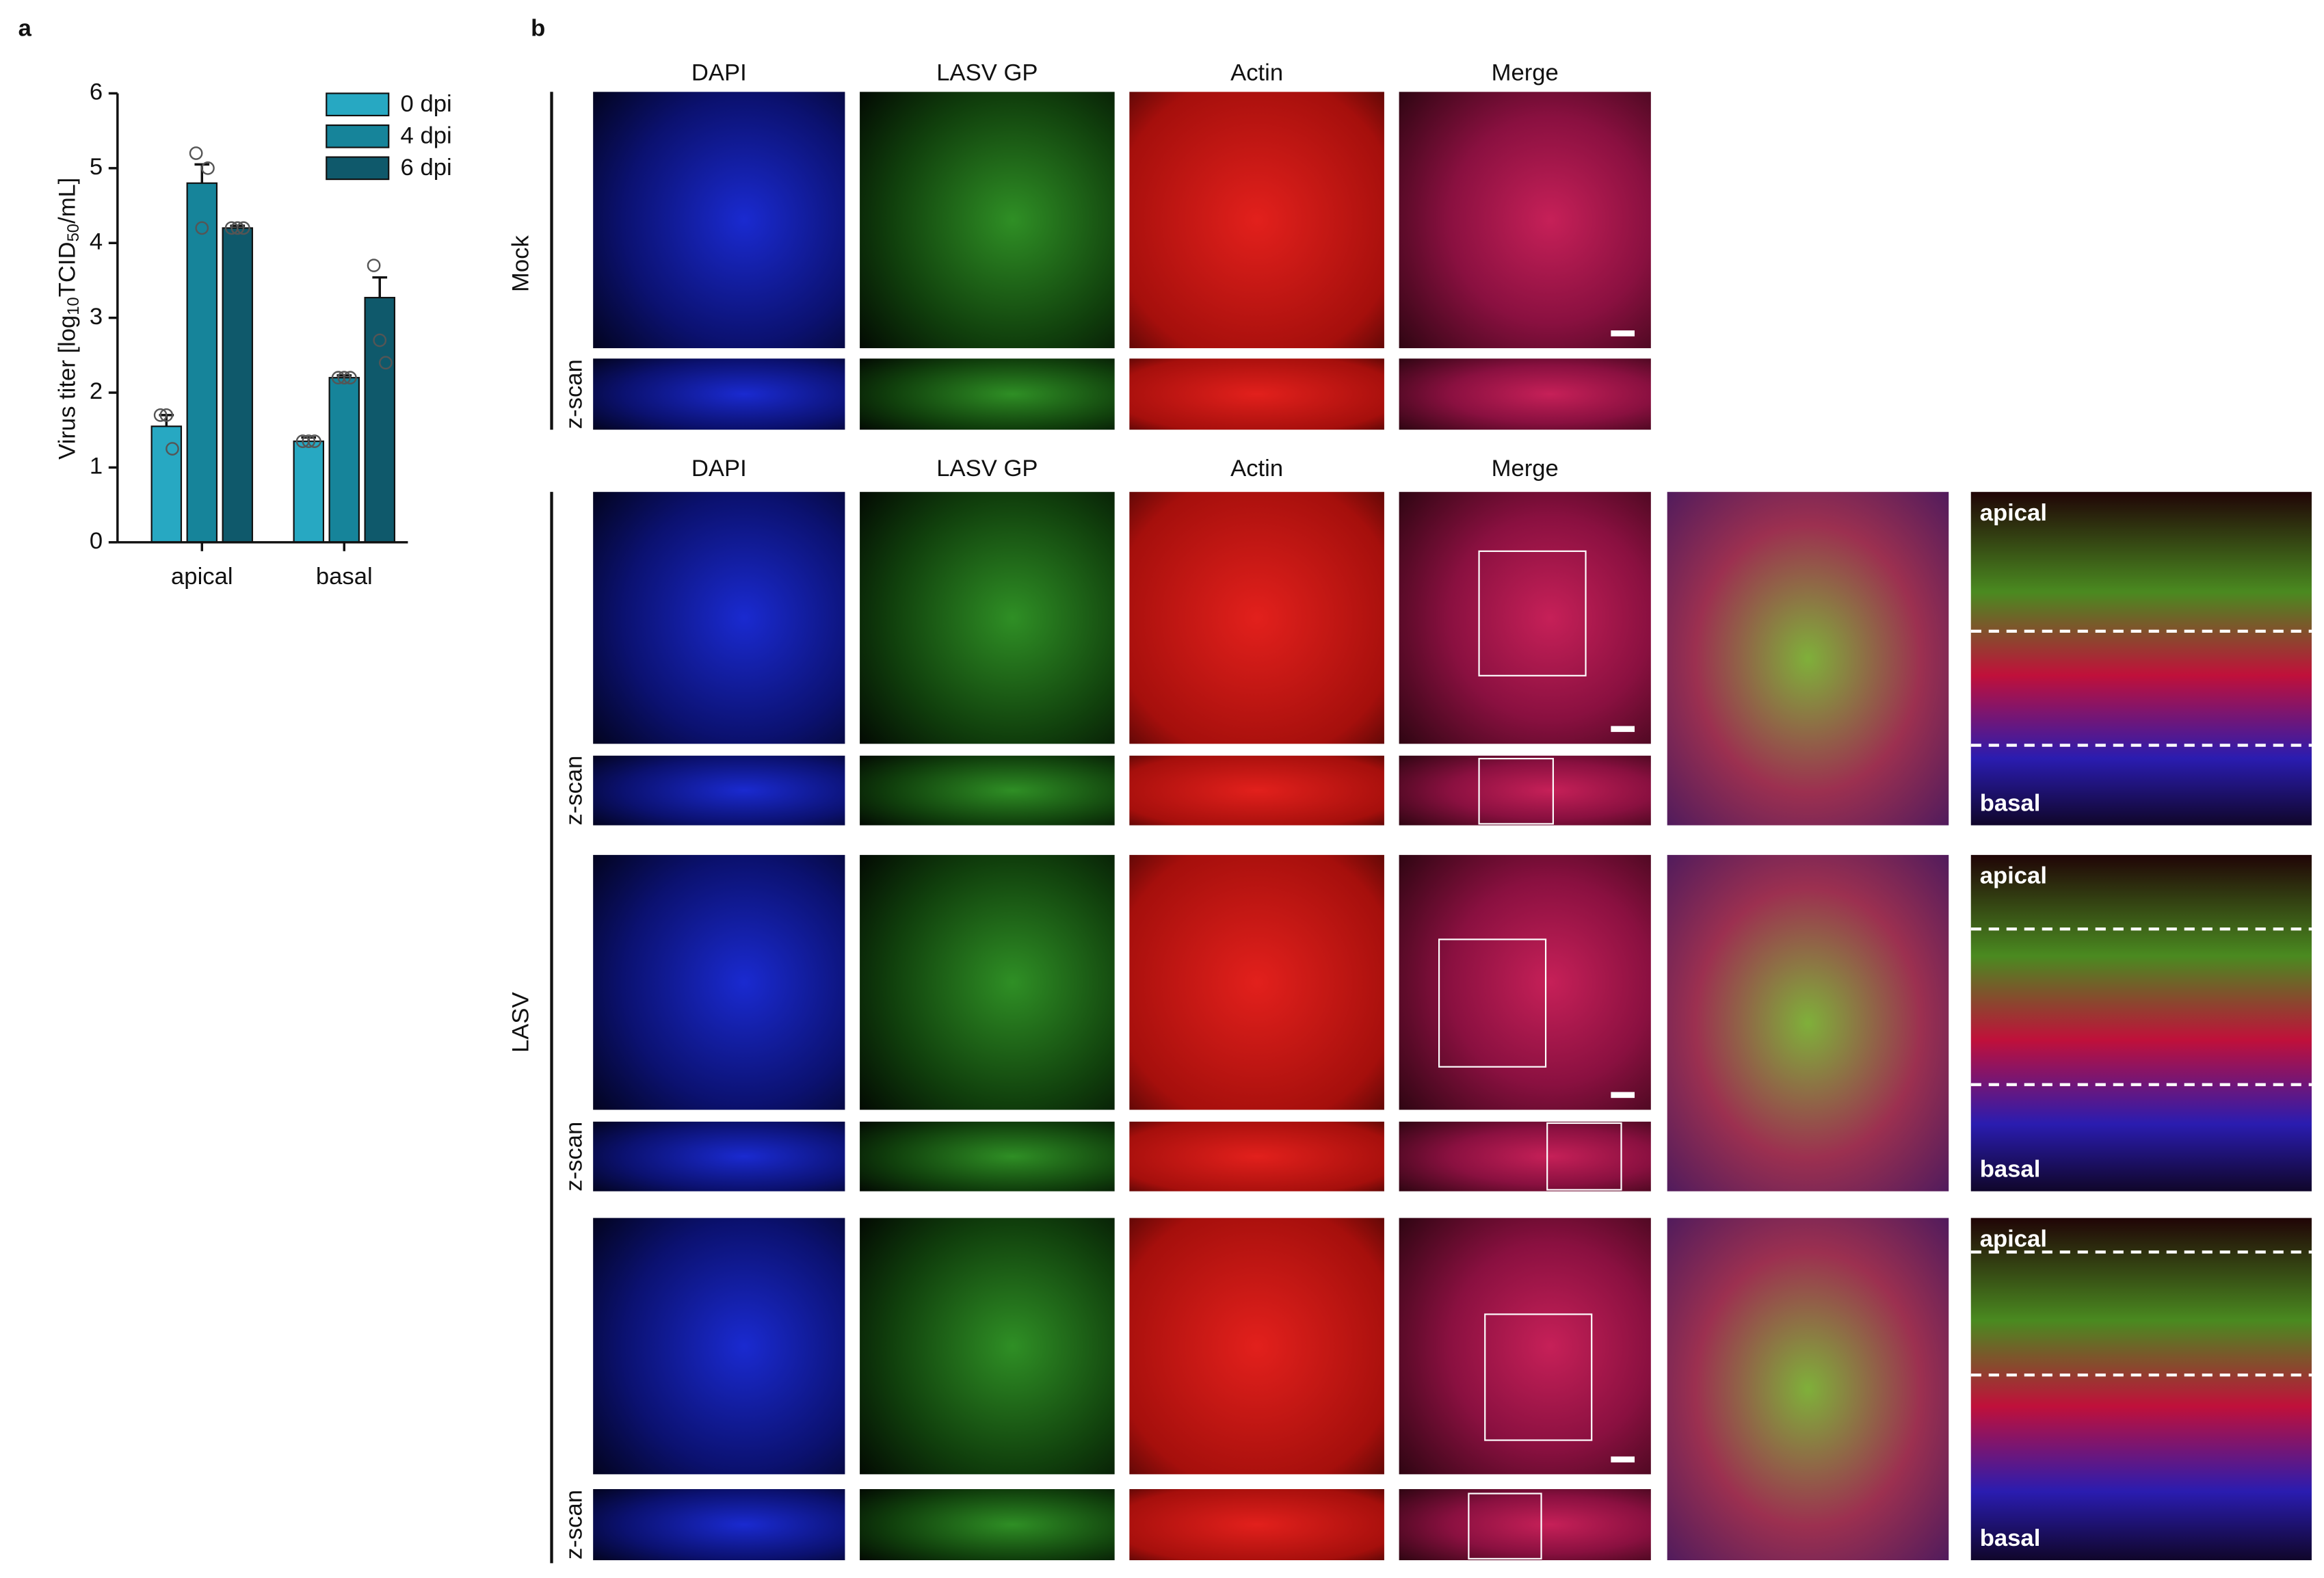 This screenshot has height=1578, width=2324. What do you see at coordinates (68, 201) in the screenshot?
I see `y-label-part: /mL]` at bounding box center [68, 201].